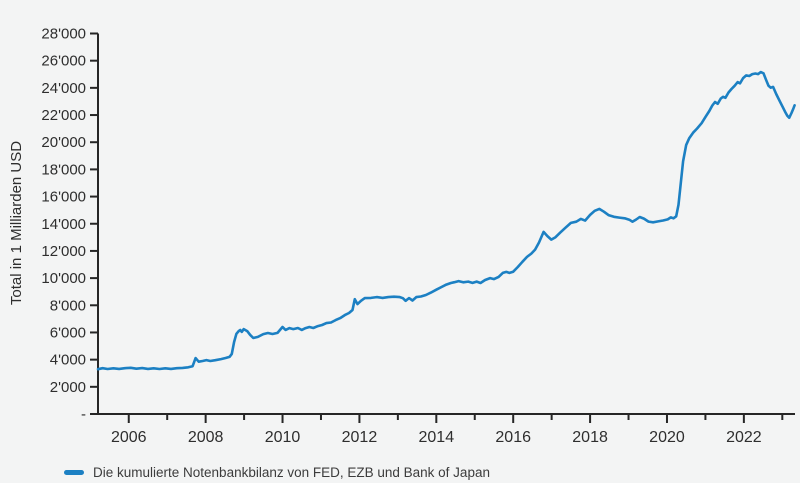 This screenshot has width=800, height=483. What do you see at coordinates (667, 437) in the screenshot?
I see `x-tick-label: 2020` at bounding box center [667, 437].